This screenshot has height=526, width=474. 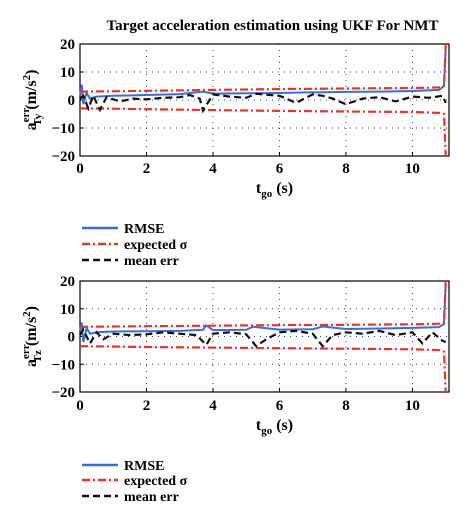 I want to click on series-line-rmse, so click(x=263, y=313).